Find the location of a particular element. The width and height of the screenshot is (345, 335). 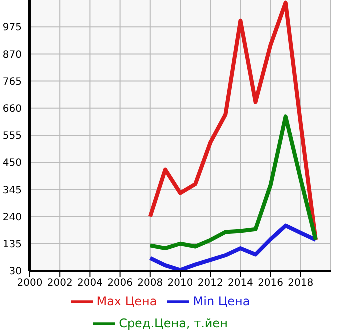

y-tick-label: 660 is located at coordinates (12, 109).